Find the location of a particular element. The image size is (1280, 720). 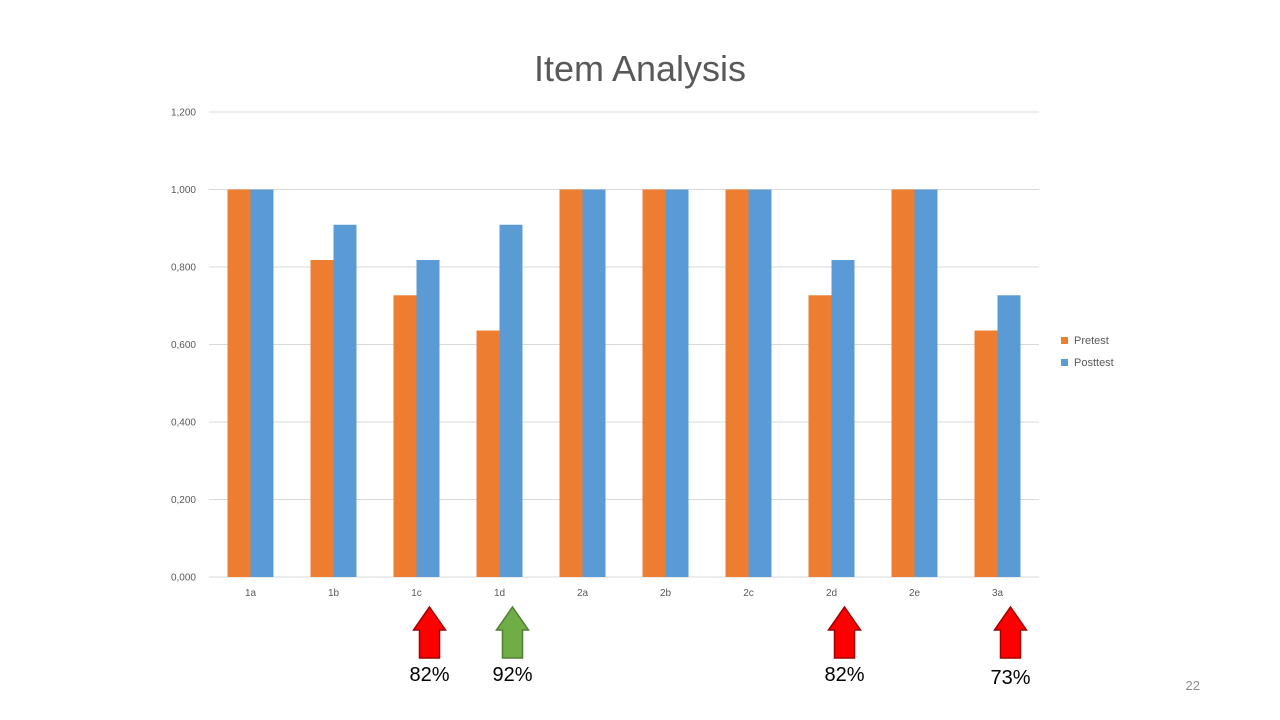

bar-posttest-2c is located at coordinates (760, 383).